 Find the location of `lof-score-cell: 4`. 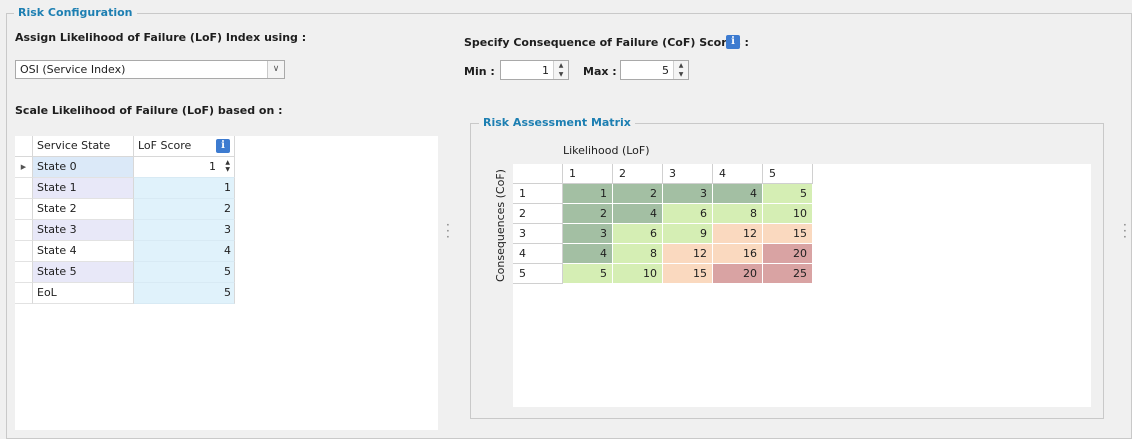

lof-score-cell: 4 is located at coordinates (184, 251).